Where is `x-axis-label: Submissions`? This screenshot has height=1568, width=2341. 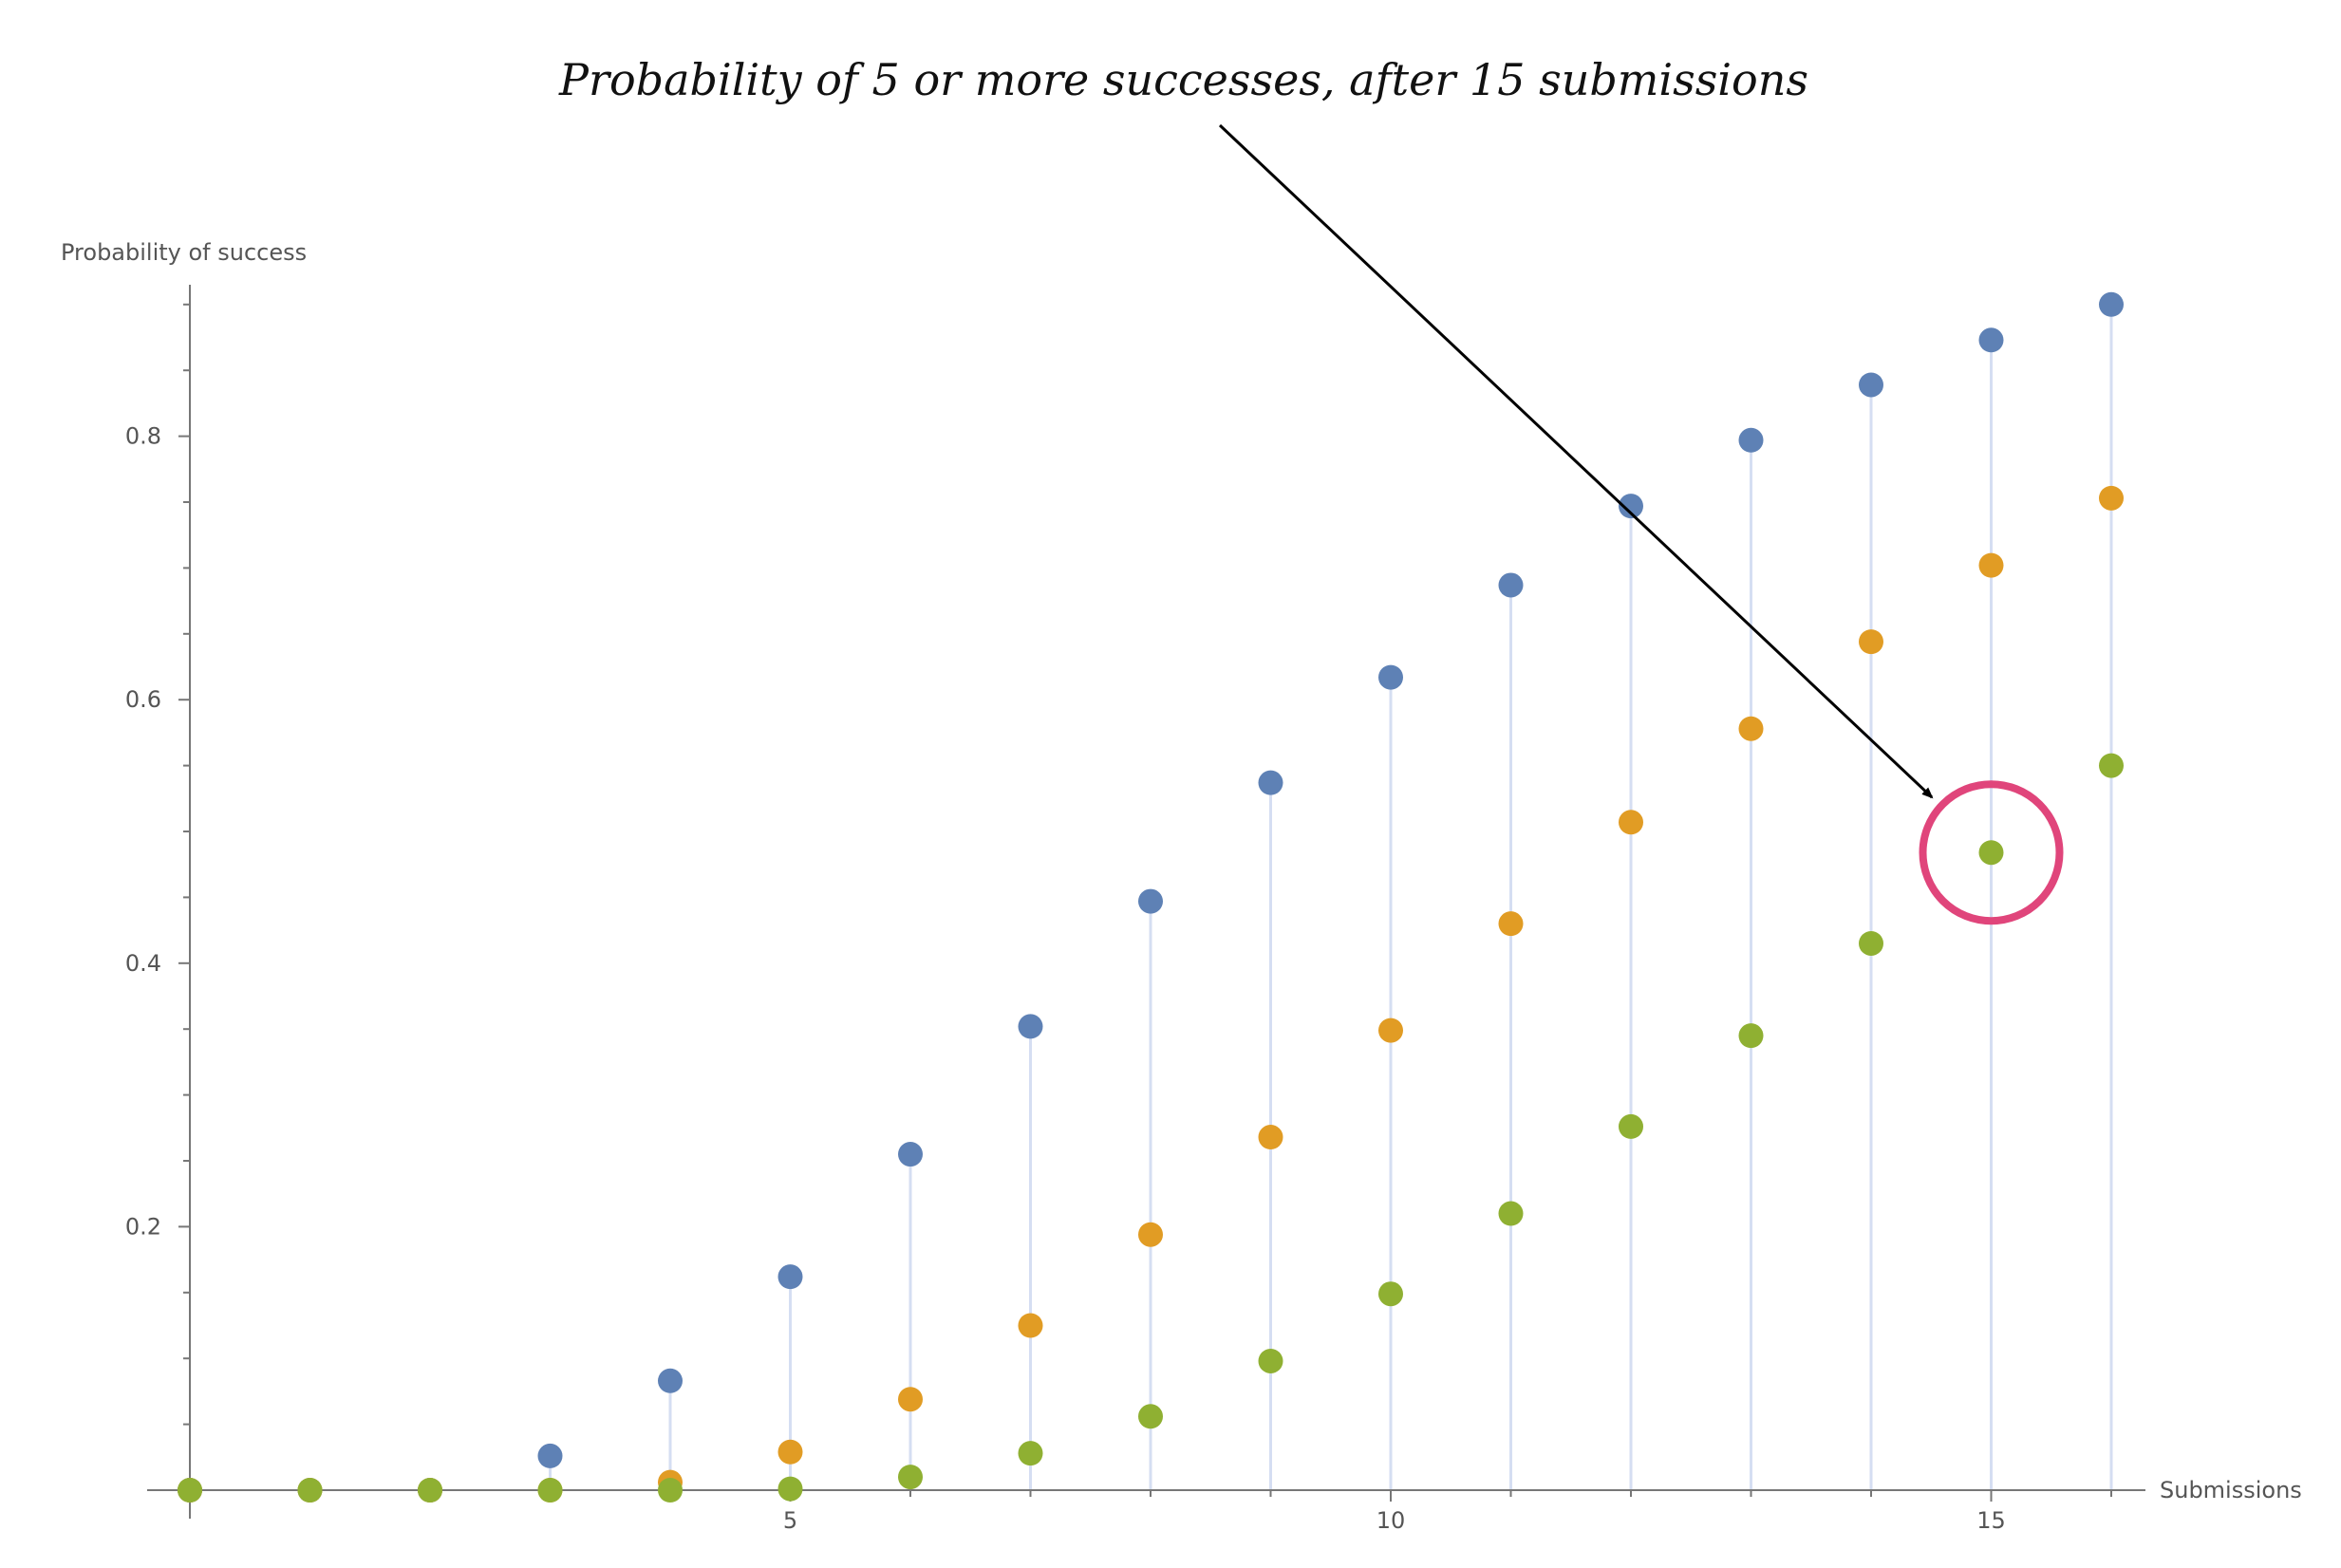
x-axis-label: Submissions is located at coordinates (2231, 1490).